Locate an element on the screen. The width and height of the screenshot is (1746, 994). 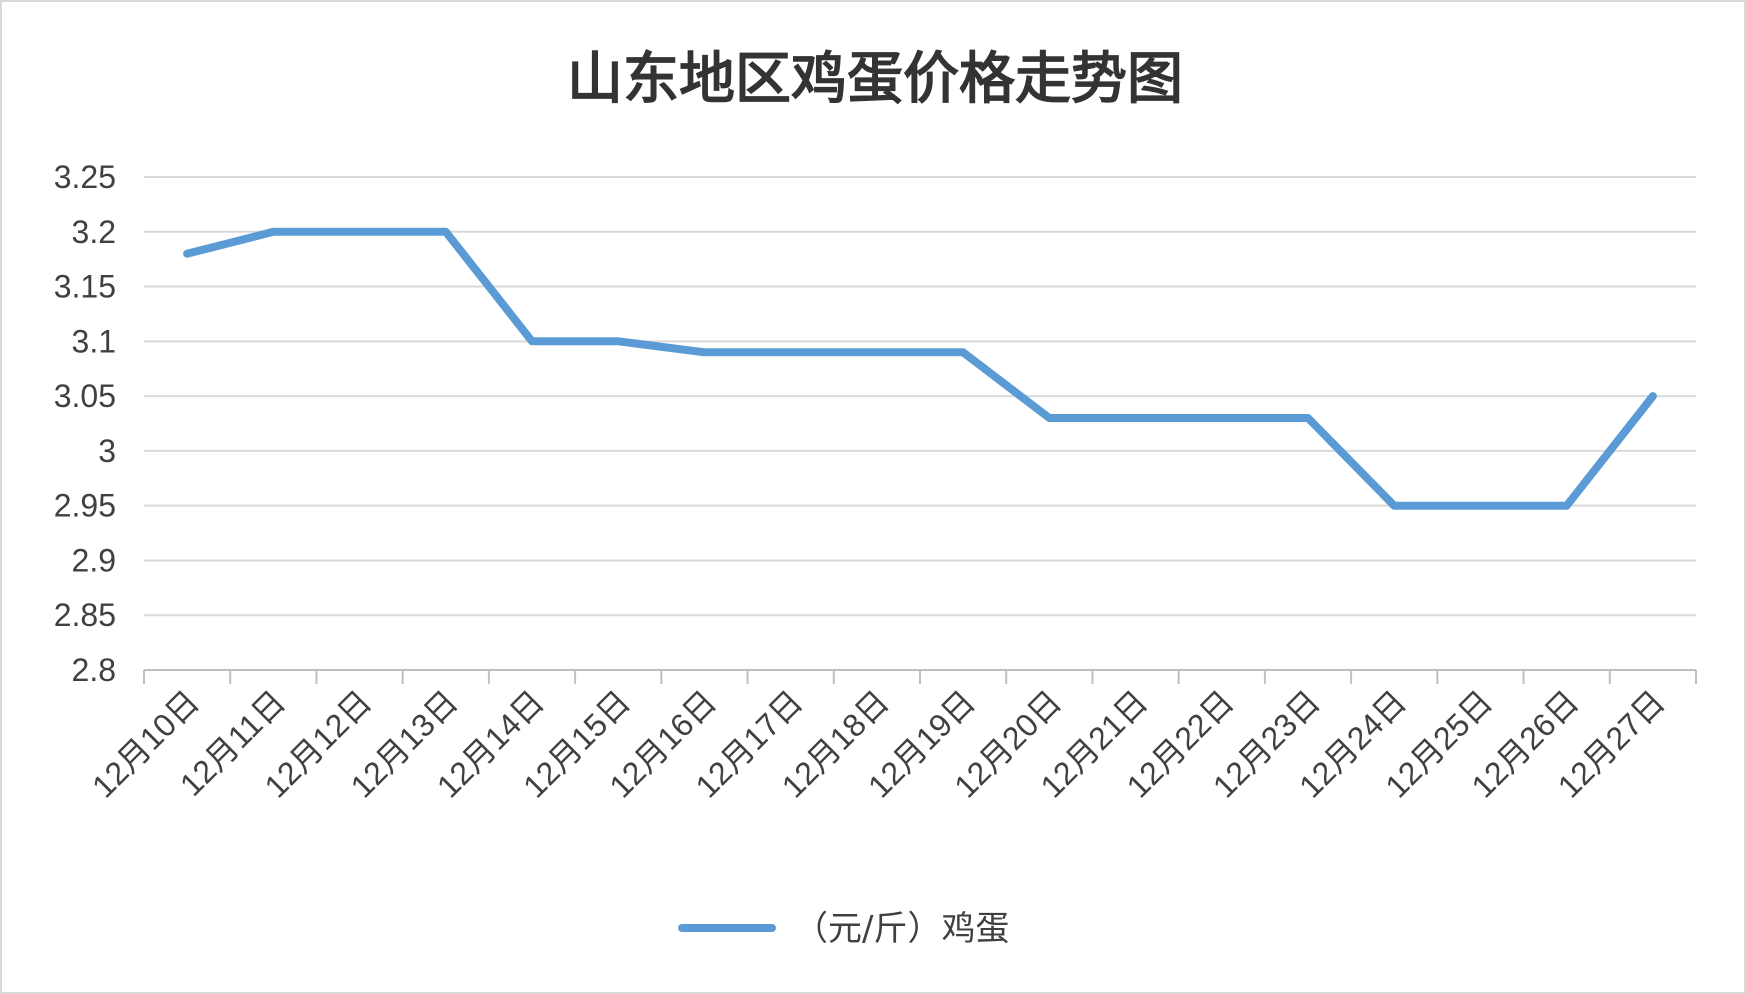
y-tick-label: 3.05 is located at coordinates (85, 396).